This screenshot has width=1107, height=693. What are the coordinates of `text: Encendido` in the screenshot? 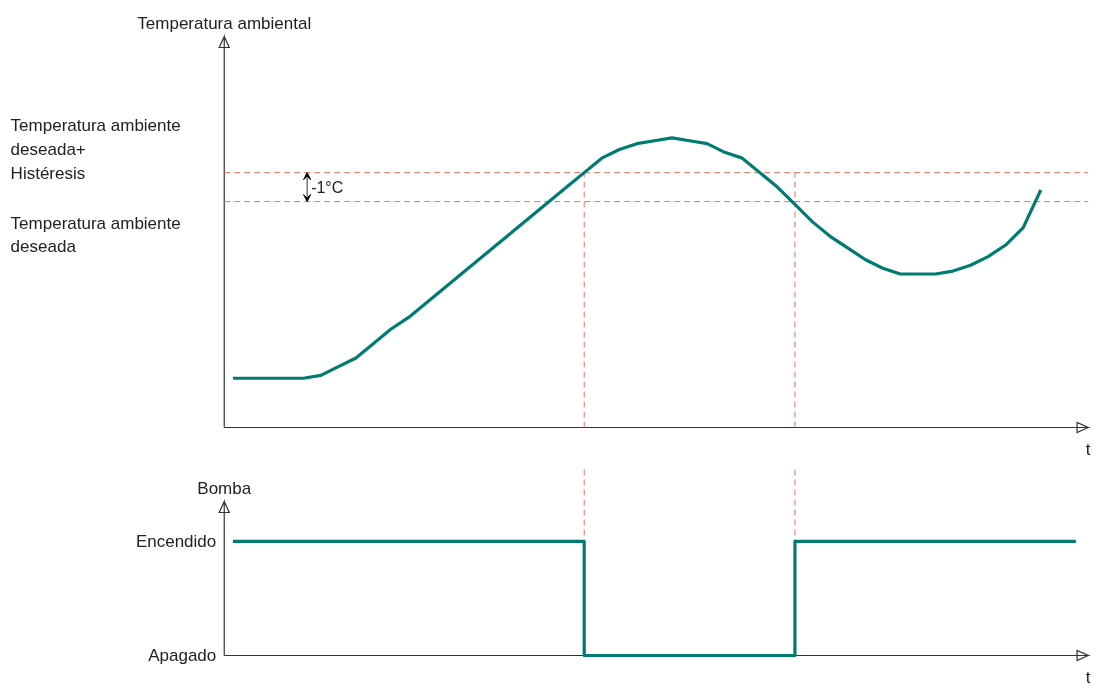 It's located at (176, 541).